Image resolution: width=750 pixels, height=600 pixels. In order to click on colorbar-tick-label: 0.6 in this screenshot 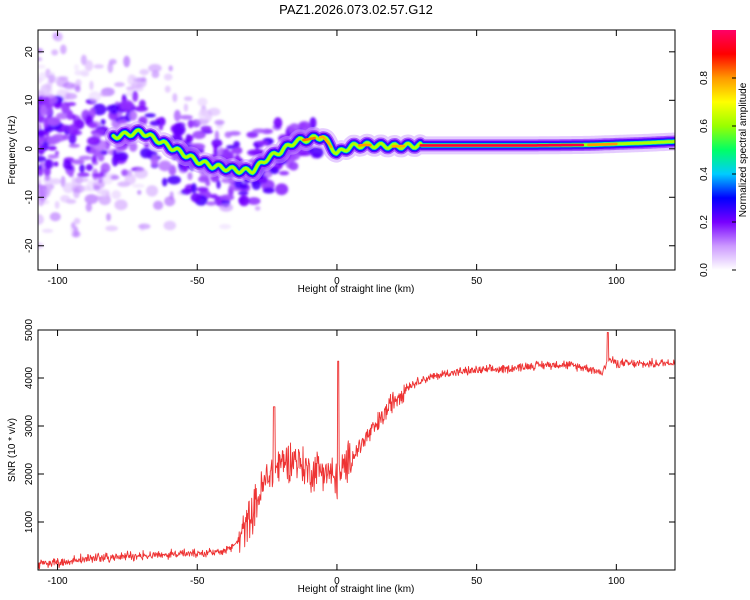, I will do `click(704, 126)`.